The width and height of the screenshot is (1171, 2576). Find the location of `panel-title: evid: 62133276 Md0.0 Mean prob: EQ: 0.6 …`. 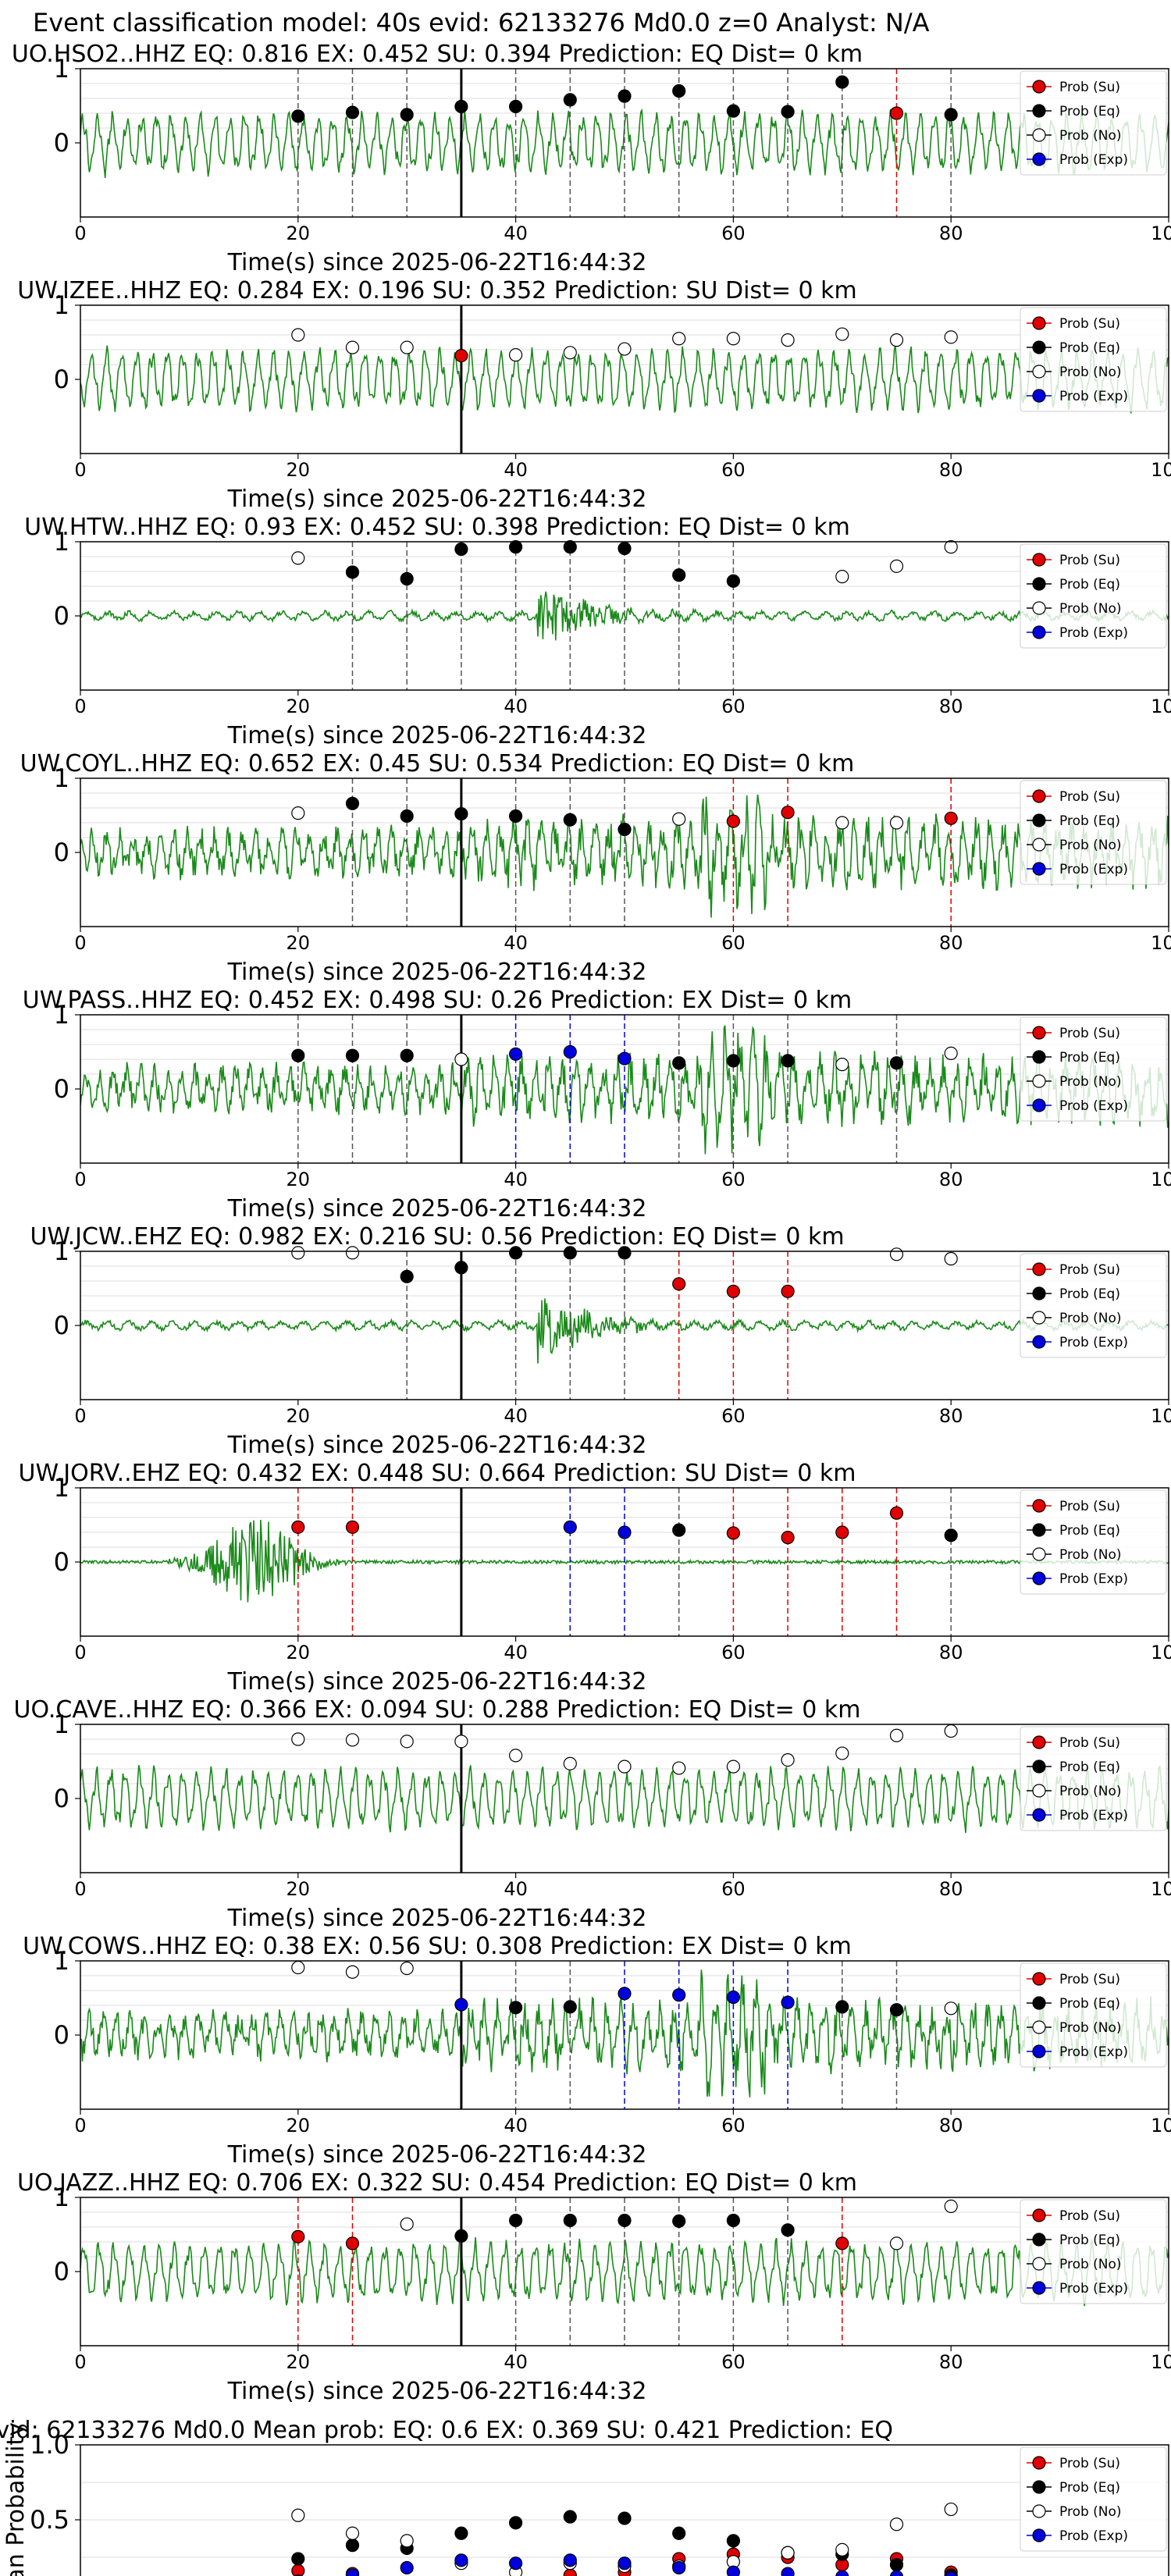

panel-title: evid: 62133276 Md0.0 Mean prob: EQ: 0.6 … is located at coordinates (446, 2430).